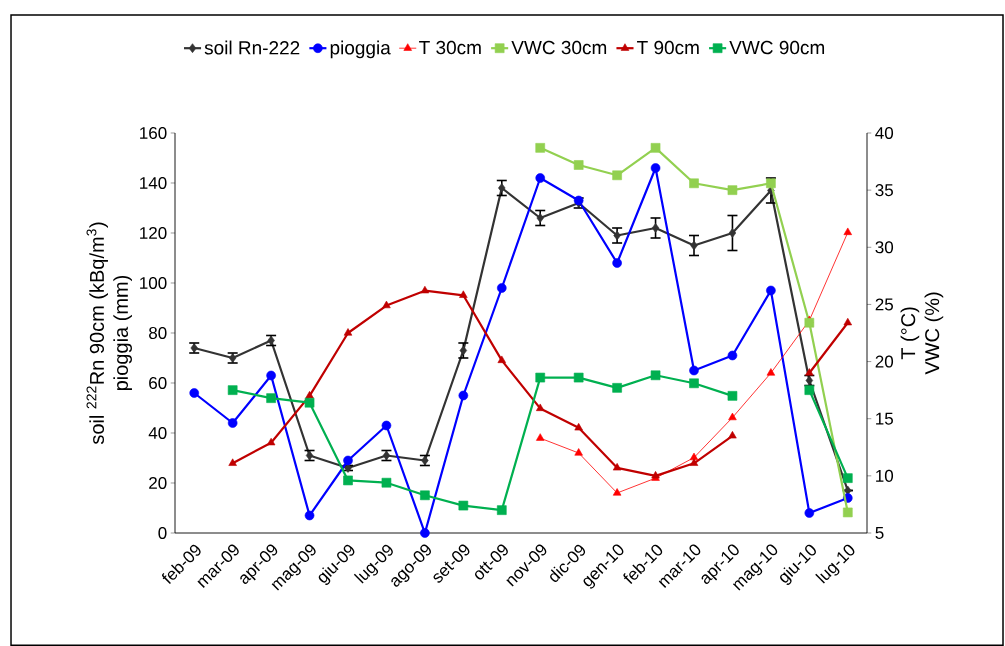 Image resolution: width=1005 pixels, height=646 pixels. Describe the element at coordinates (122, 333) in the screenshot. I see `text: pioggia (mm)` at that location.